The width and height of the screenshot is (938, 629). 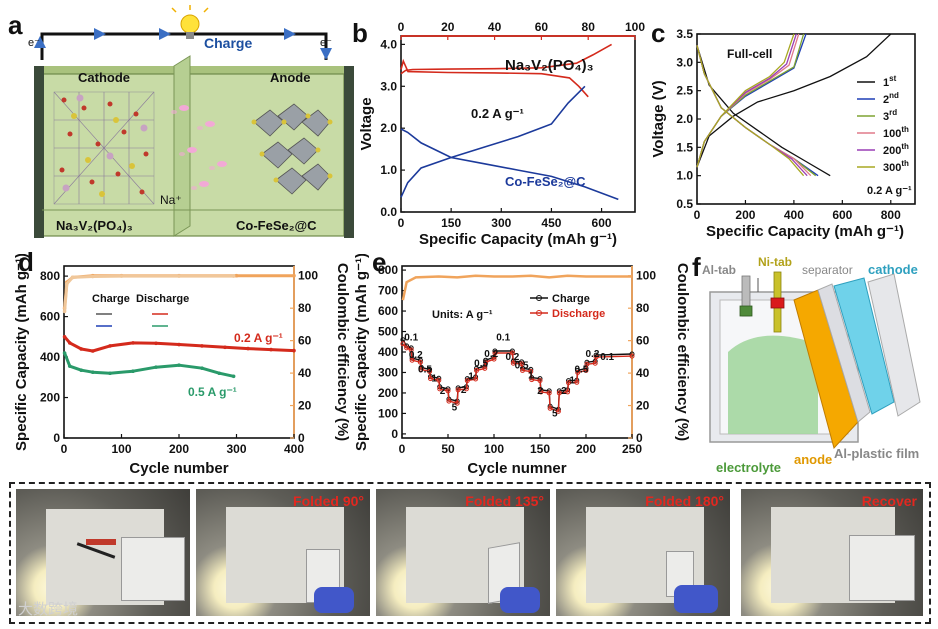 What do you see at coordinates (455, 407) in the screenshot?
I see `rate-step-label: 5` at bounding box center [455, 407].